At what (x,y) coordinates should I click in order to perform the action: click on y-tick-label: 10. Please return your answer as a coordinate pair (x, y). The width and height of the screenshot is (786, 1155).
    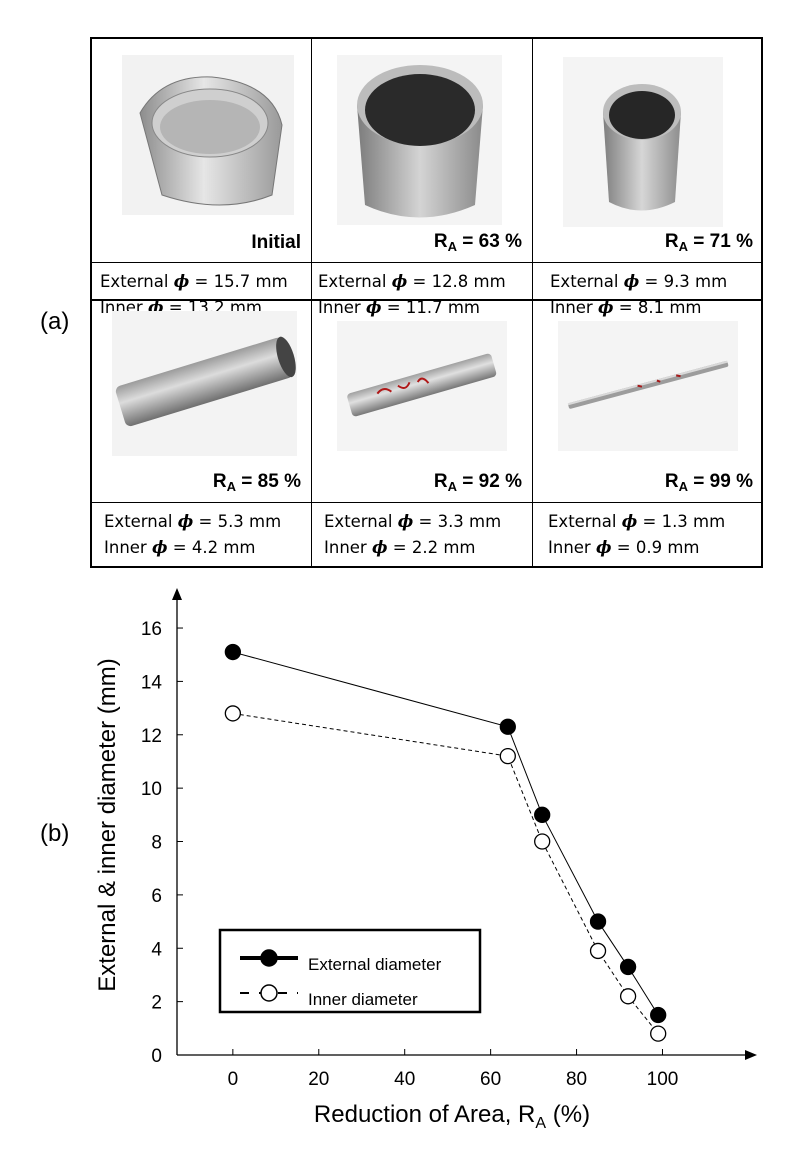
    Looking at the image, I should click on (151, 789).